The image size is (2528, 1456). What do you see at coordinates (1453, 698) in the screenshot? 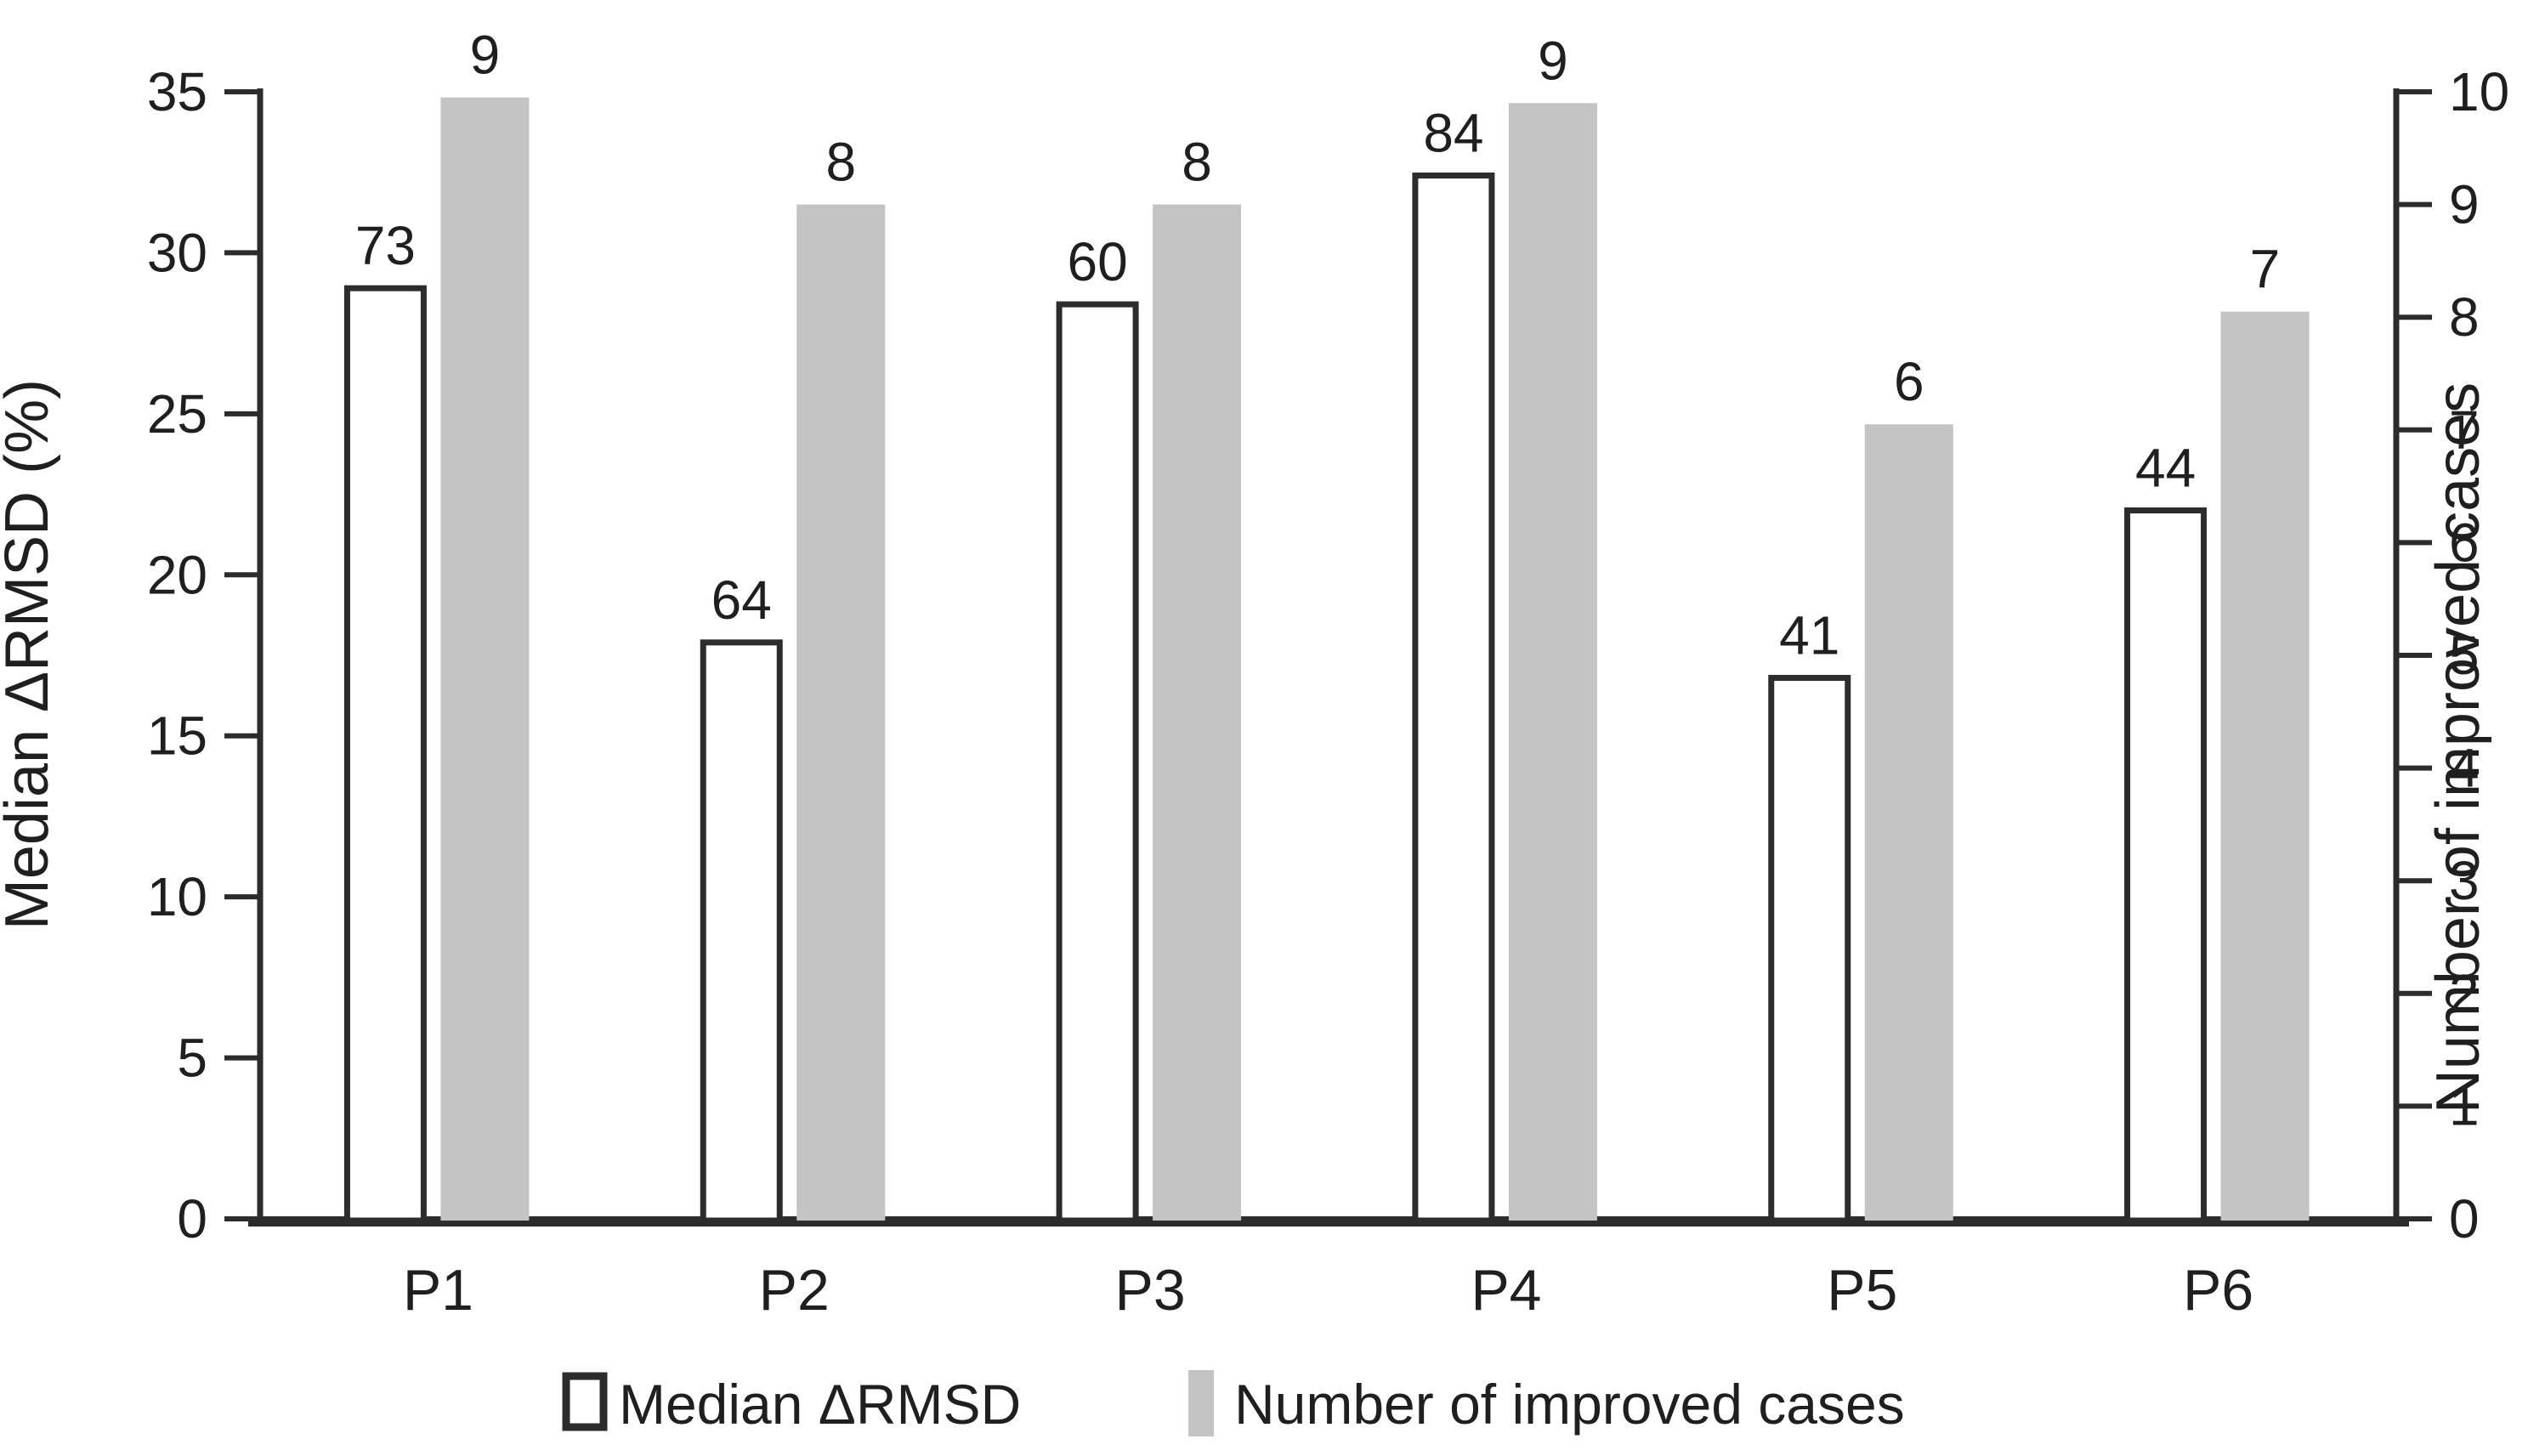
I see `bar-median-rmsd-P4` at bounding box center [1453, 698].